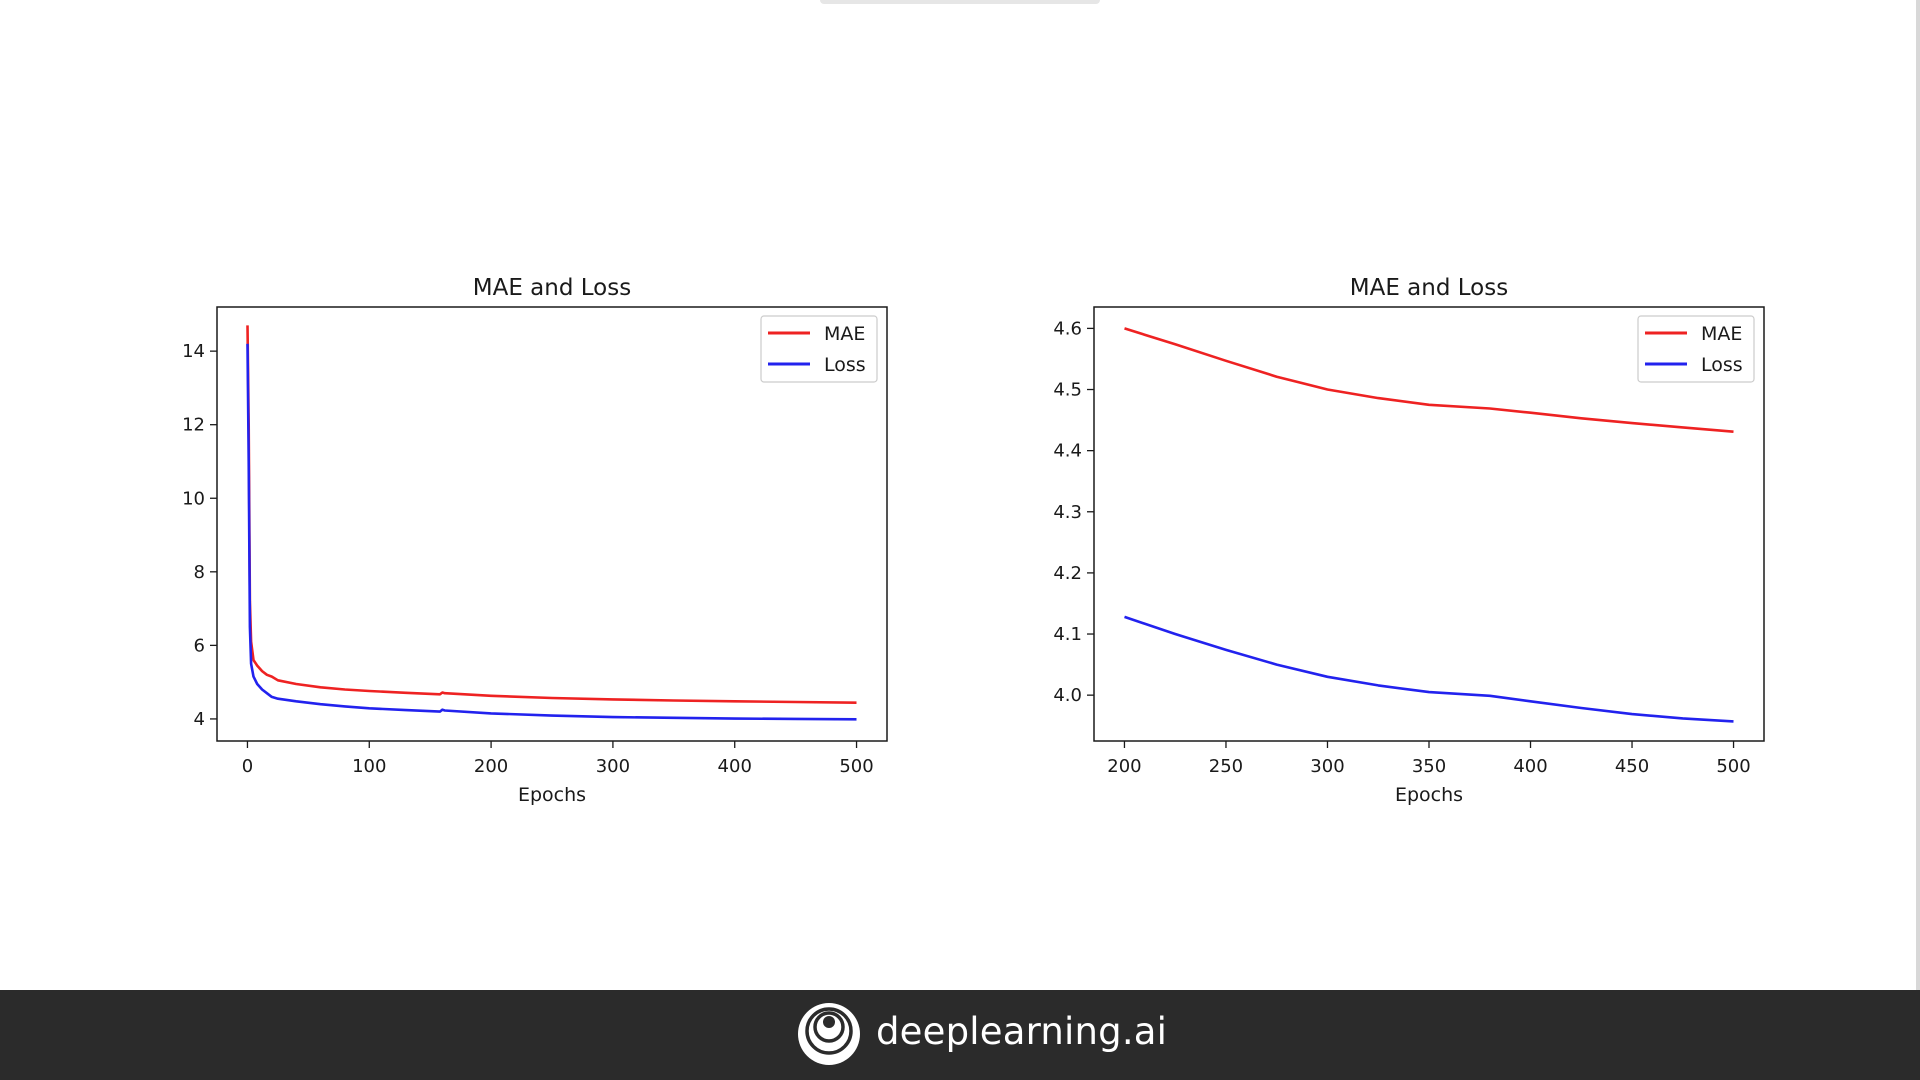 The width and height of the screenshot is (1920, 1080). I want to click on x-tick-label: 100, so click(369, 766).